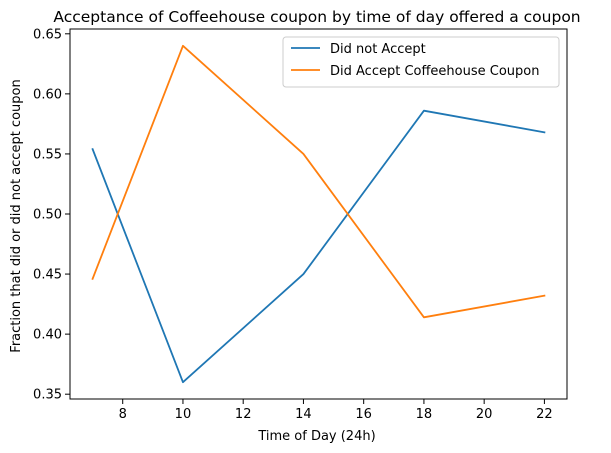 The width and height of the screenshot is (611, 453). I want to click on x-tick-label: 16, so click(363, 414).